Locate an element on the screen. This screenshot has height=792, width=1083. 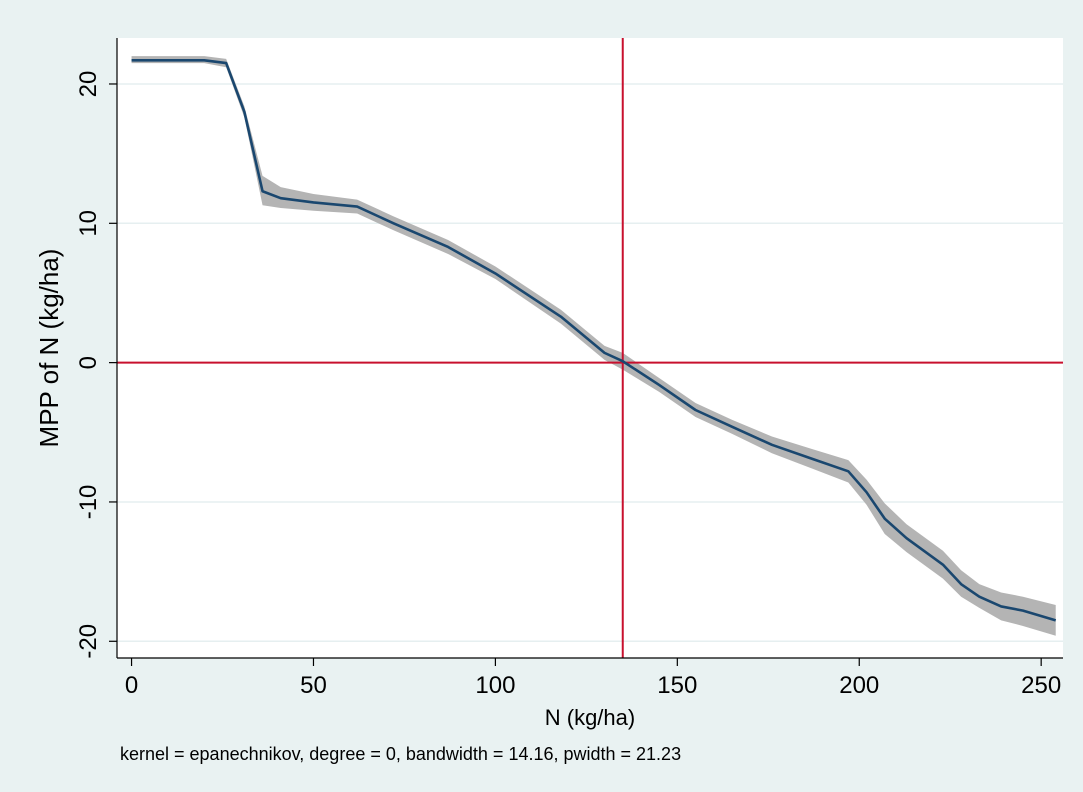
x-tick-label: 200 is located at coordinates (859, 685).